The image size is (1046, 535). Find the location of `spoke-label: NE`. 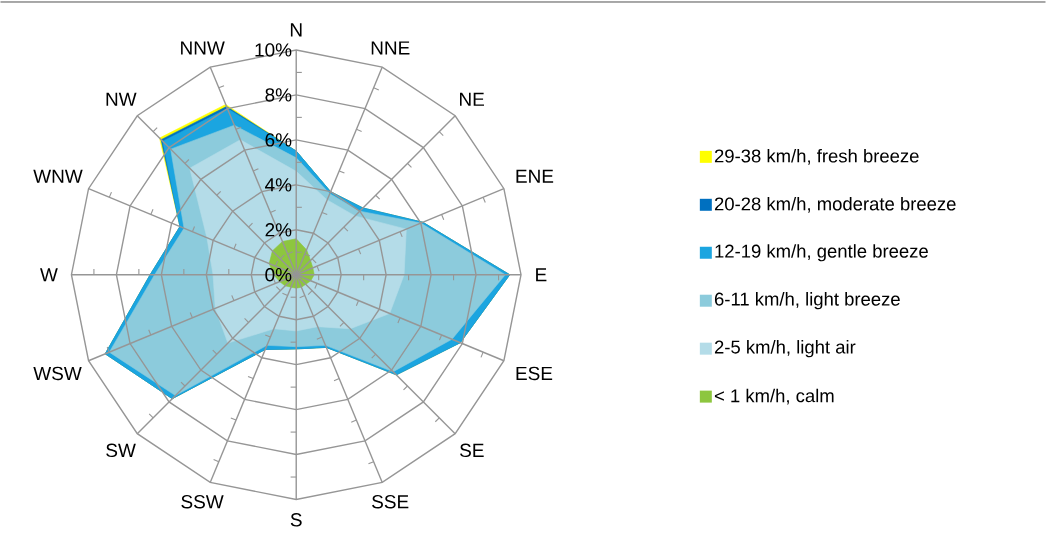

spoke-label: NE is located at coordinates (472, 99).